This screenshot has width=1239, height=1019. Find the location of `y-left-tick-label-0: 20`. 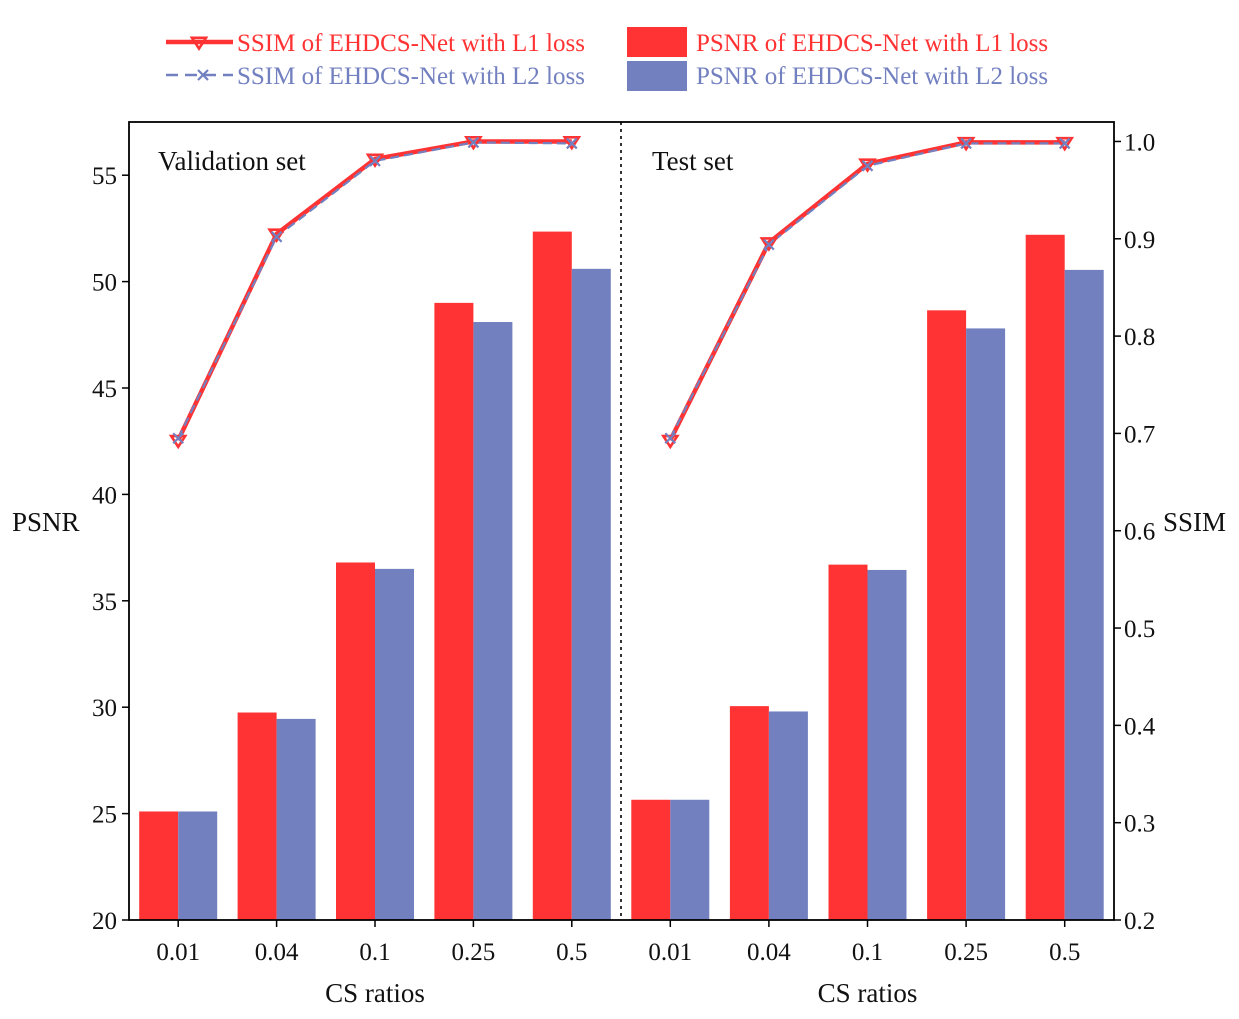

y-left-tick-label-0: 20 is located at coordinates (104, 921).